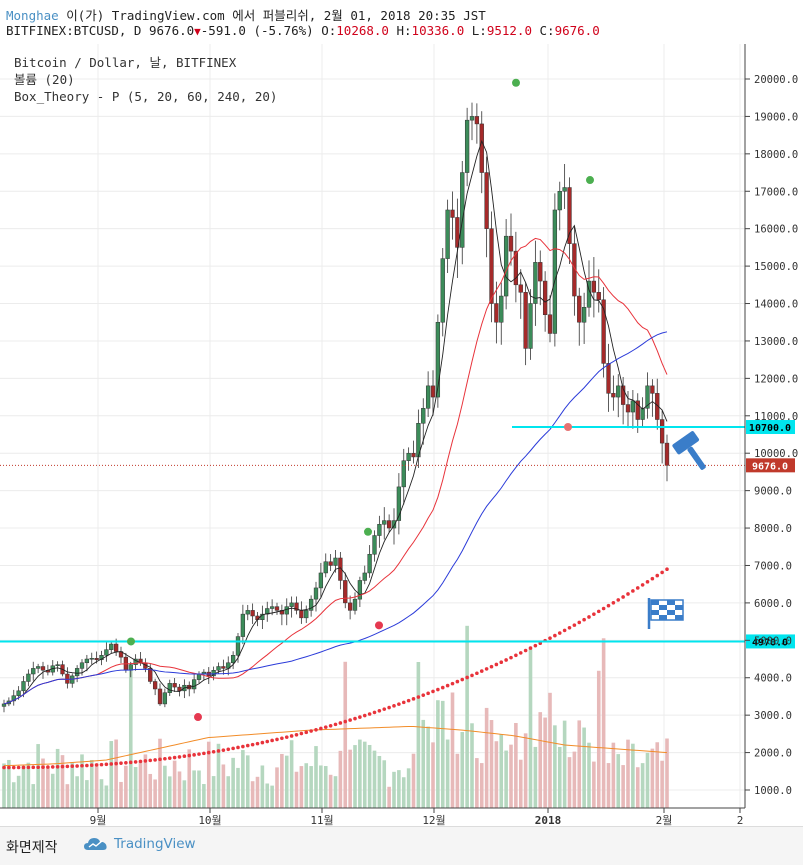 The width and height of the screenshot is (803, 865). I want to click on y-tick-label: 6000.0, so click(773, 604).